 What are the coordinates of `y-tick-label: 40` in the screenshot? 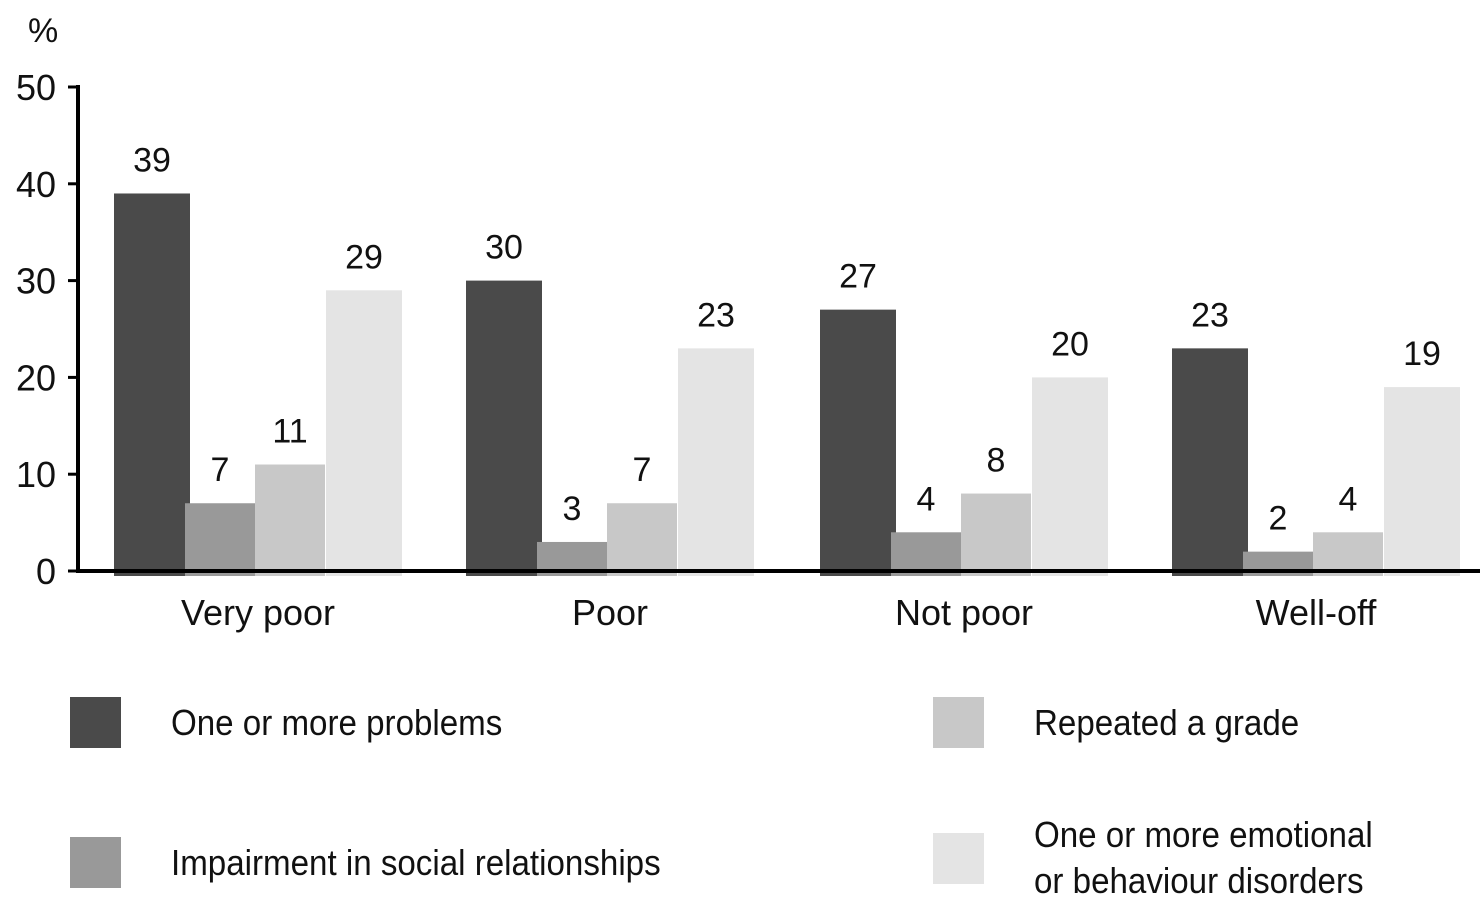 It's located at (36, 184).